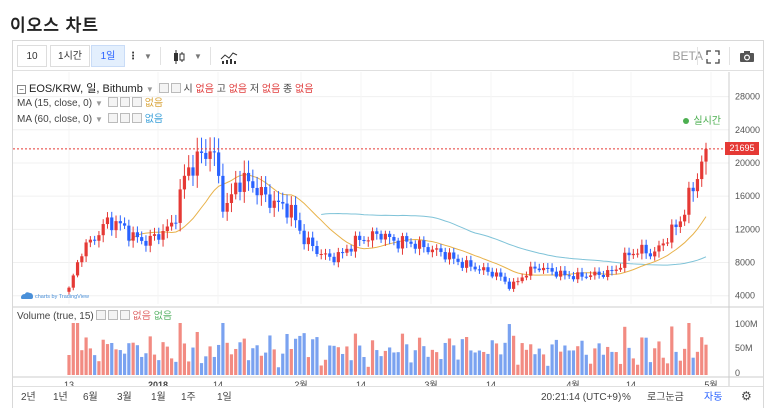  Describe the element at coordinates (746, 396) in the screenshot. I see `gear-icon: ⚙` at that location.